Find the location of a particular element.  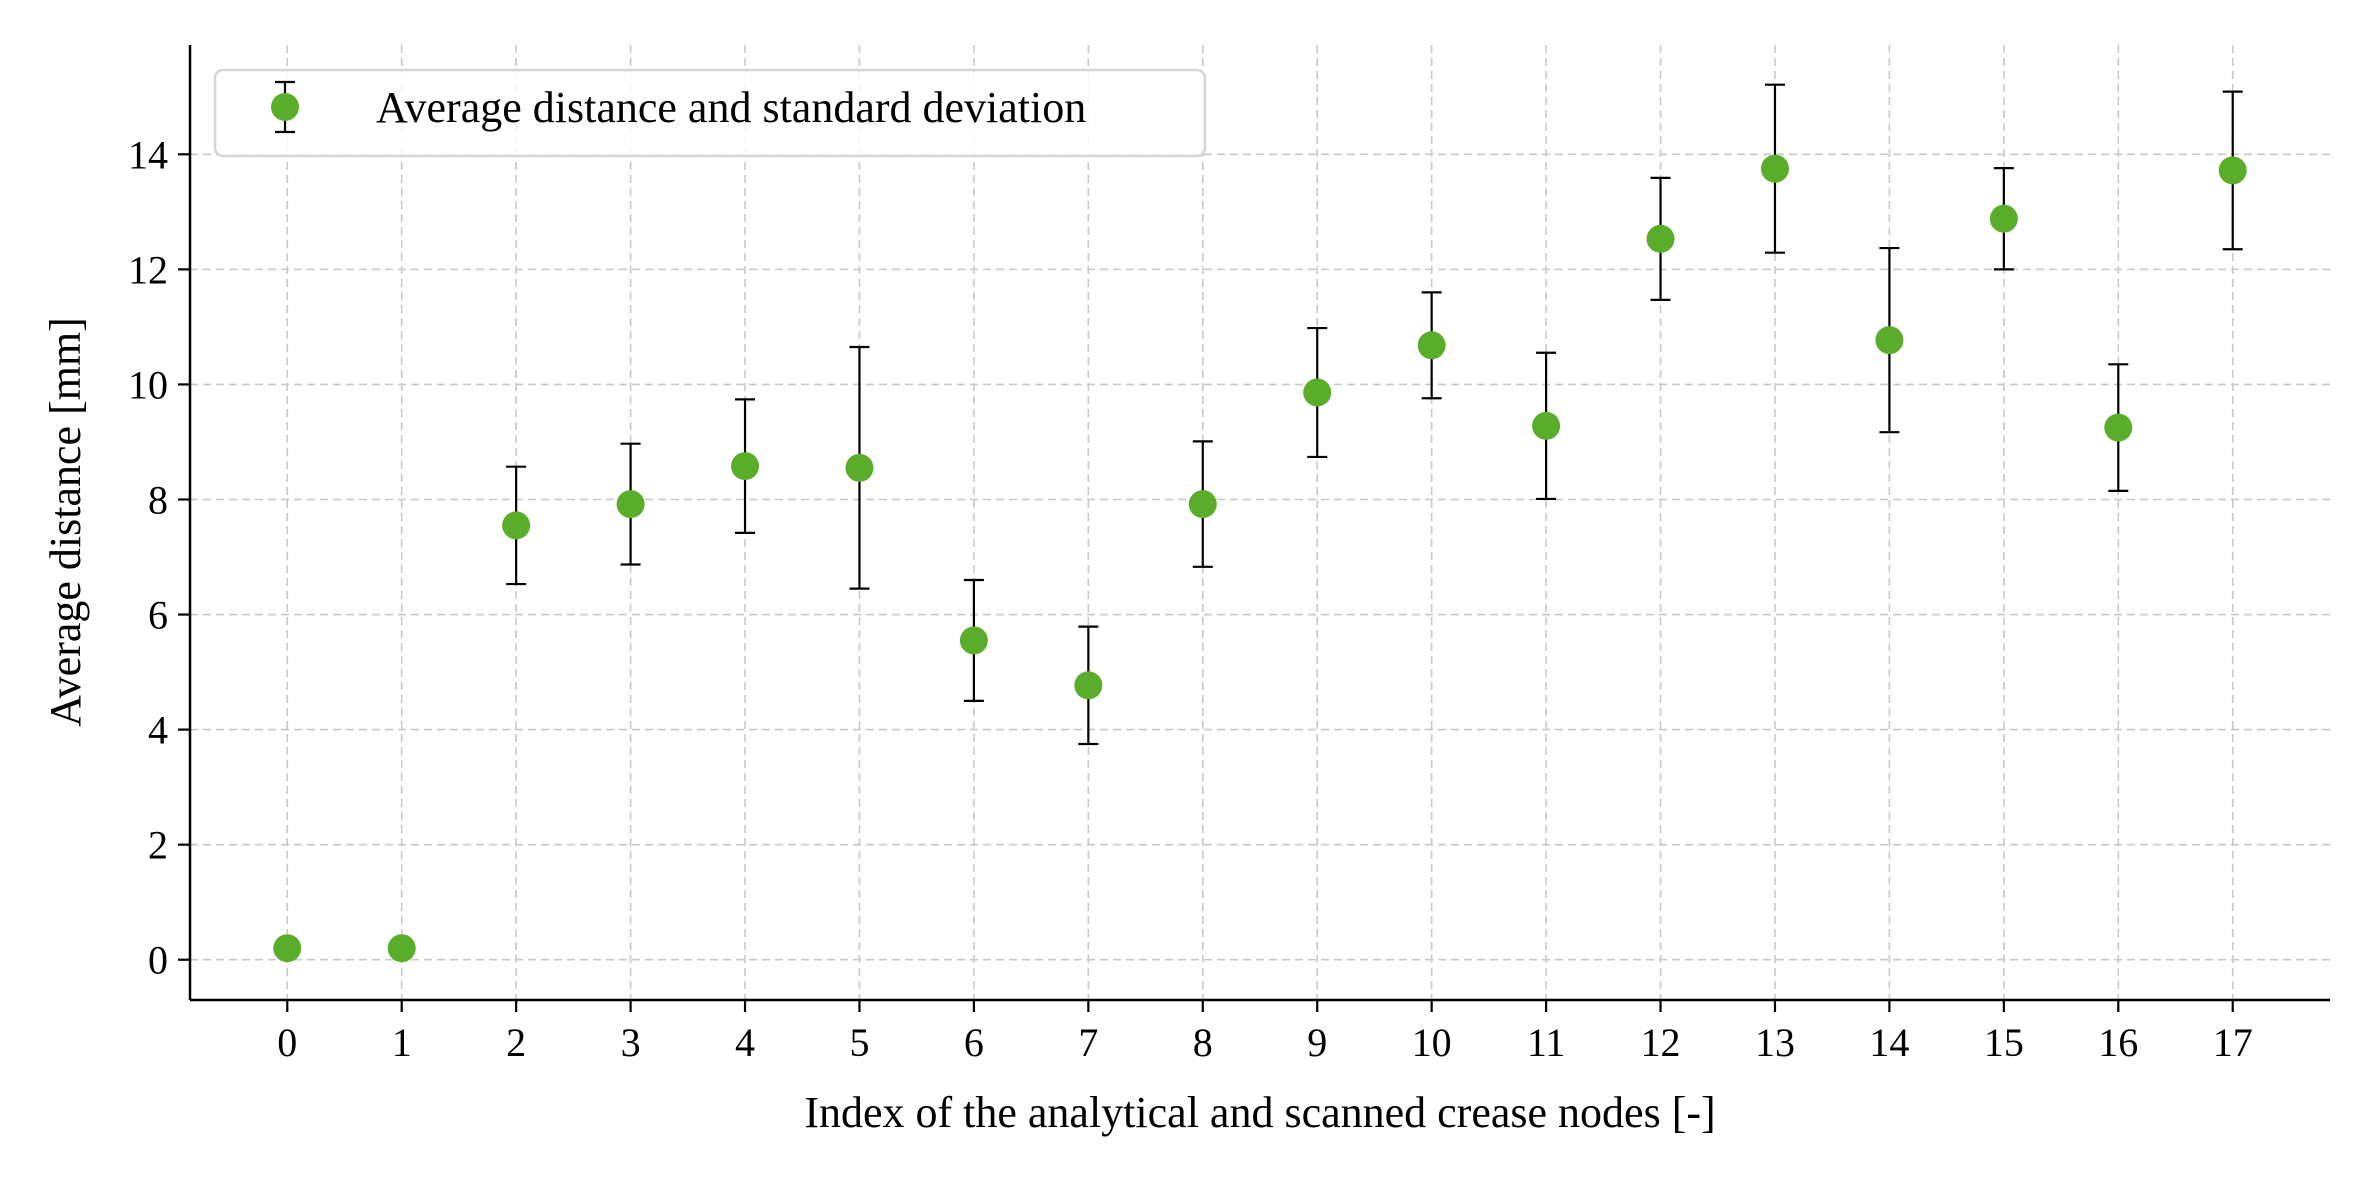

x-tick-label: 2 is located at coordinates (516, 1042).